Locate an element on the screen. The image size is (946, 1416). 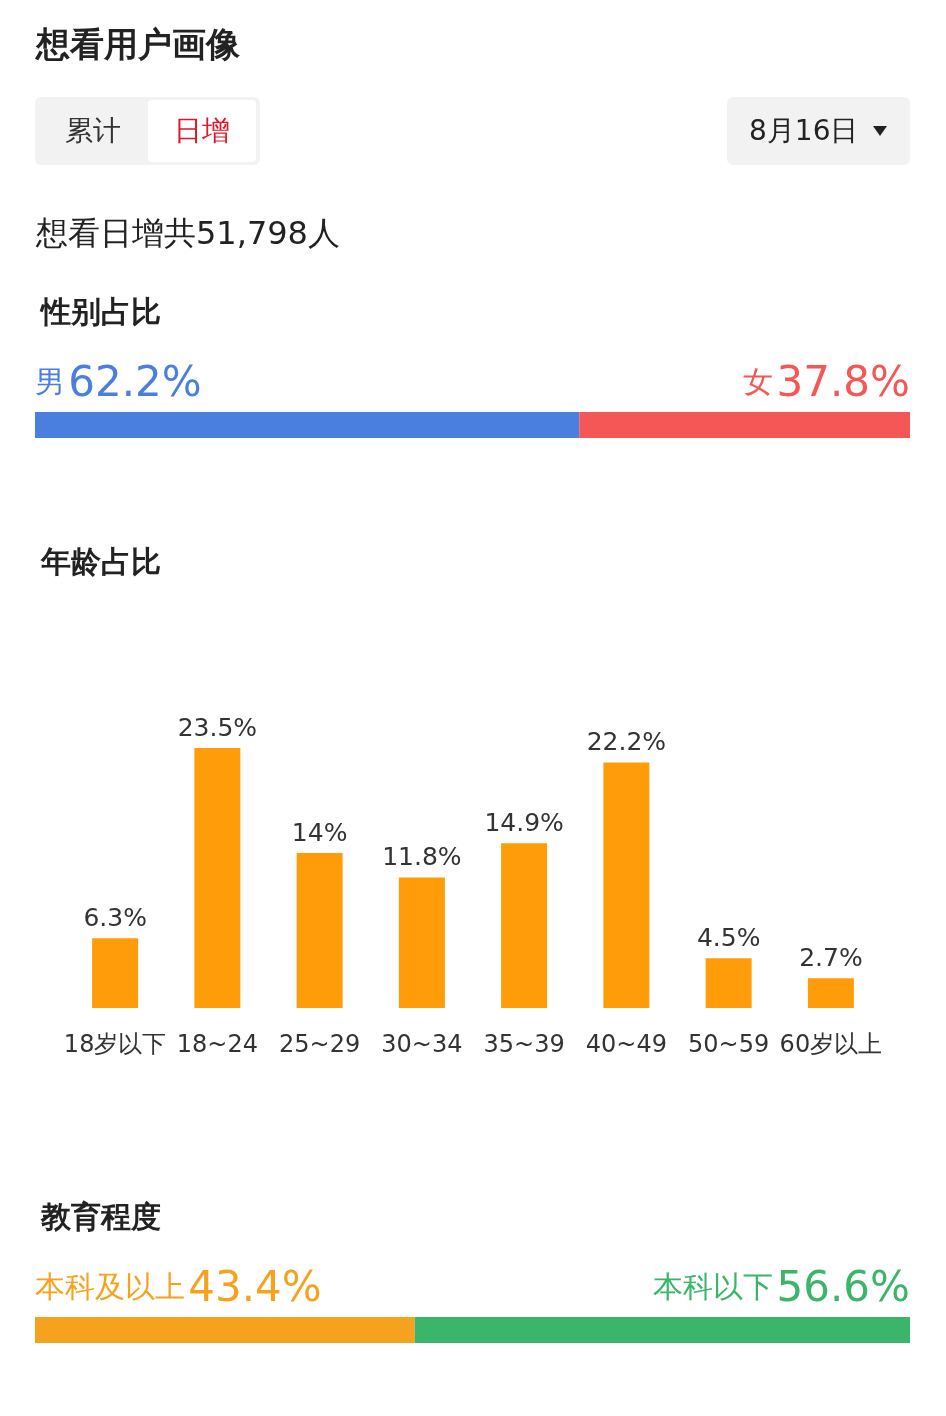
x-tick-label: 18~24 is located at coordinates (217, 1044).